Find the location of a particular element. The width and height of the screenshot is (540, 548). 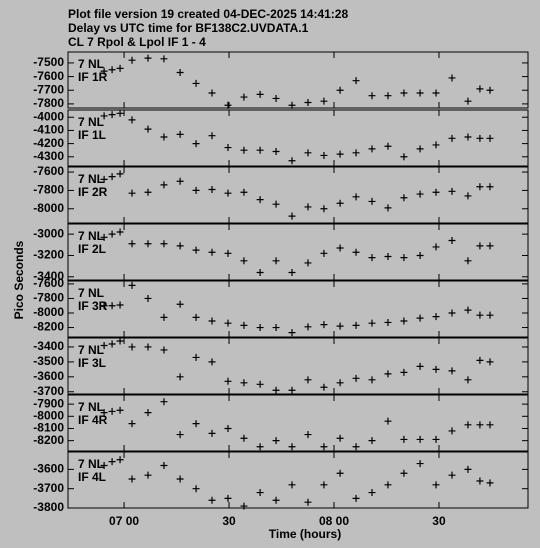

y-tick-label: -7800 is located at coordinates (48, 298).